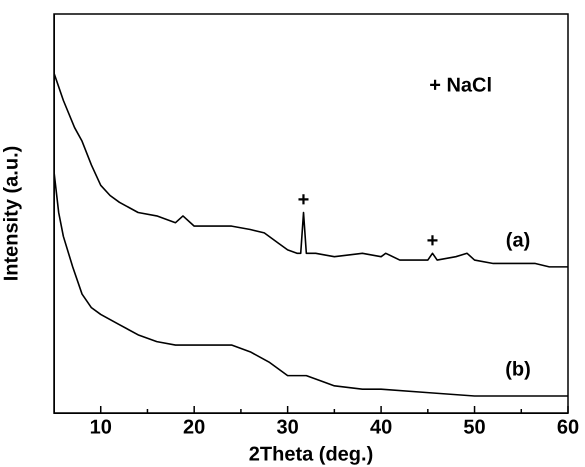 This screenshot has height=467, width=585. What do you see at coordinates (474, 427) in the screenshot?
I see `x-tick-label: 50` at bounding box center [474, 427].